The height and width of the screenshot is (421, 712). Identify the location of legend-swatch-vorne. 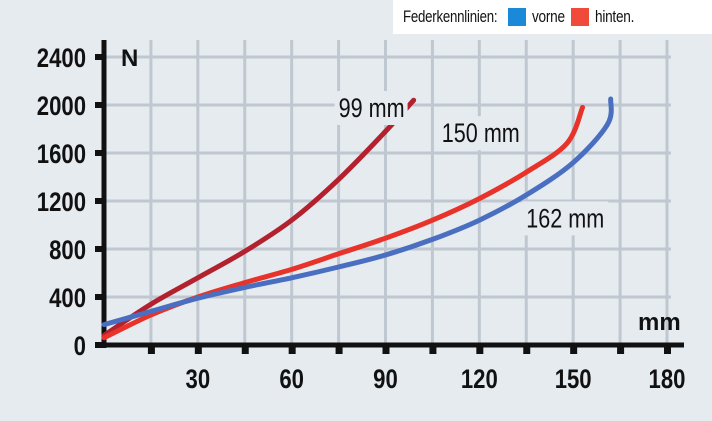
(516, 17).